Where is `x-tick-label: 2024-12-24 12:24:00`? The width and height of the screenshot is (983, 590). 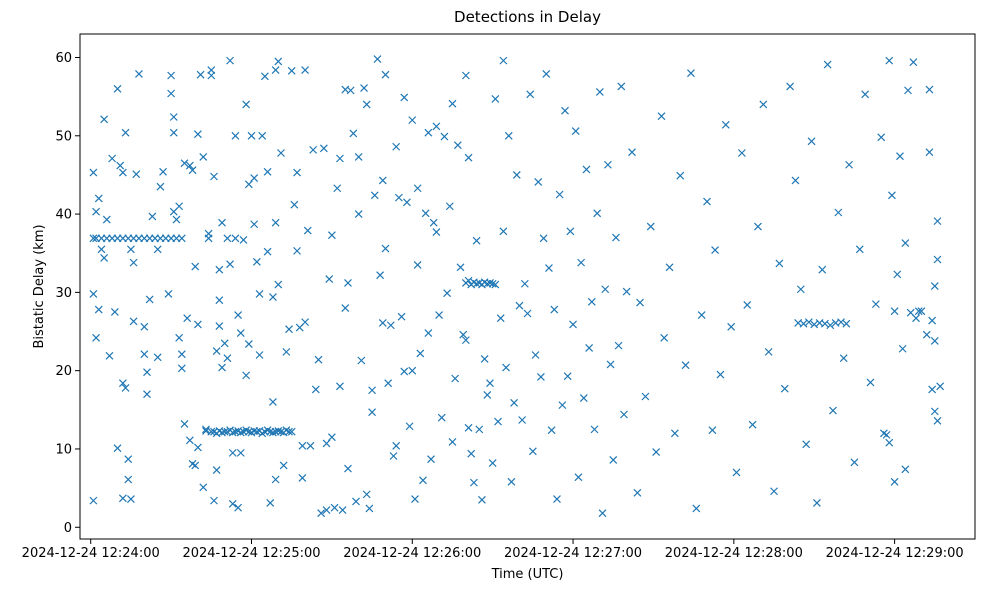 x-tick-label: 2024-12-24 12:24:00 is located at coordinates (91, 553).